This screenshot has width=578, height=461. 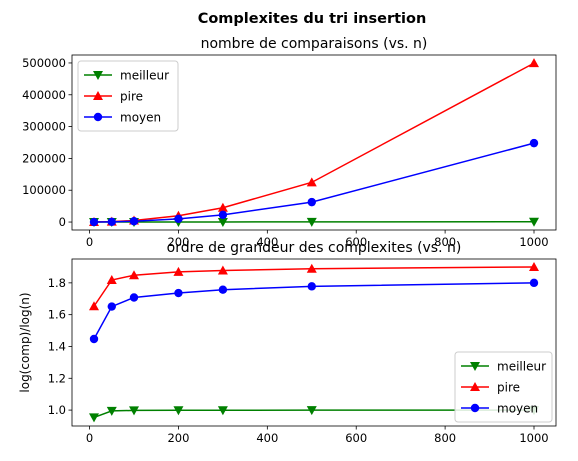 What do you see at coordinates (312, 19) in the screenshot?
I see `figure-suptitle: Complexites du tri insertion` at bounding box center [312, 19].